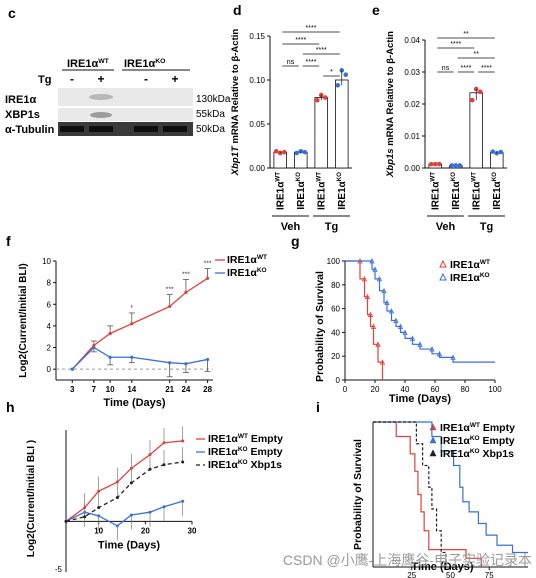 Image resolution: width=536 pixels, height=578 pixels. Describe the element at coordinates (235, 103) in the screenshot. I see `y-axis-label: Xbp1T mRNA Relative to β-Actin` at that location.